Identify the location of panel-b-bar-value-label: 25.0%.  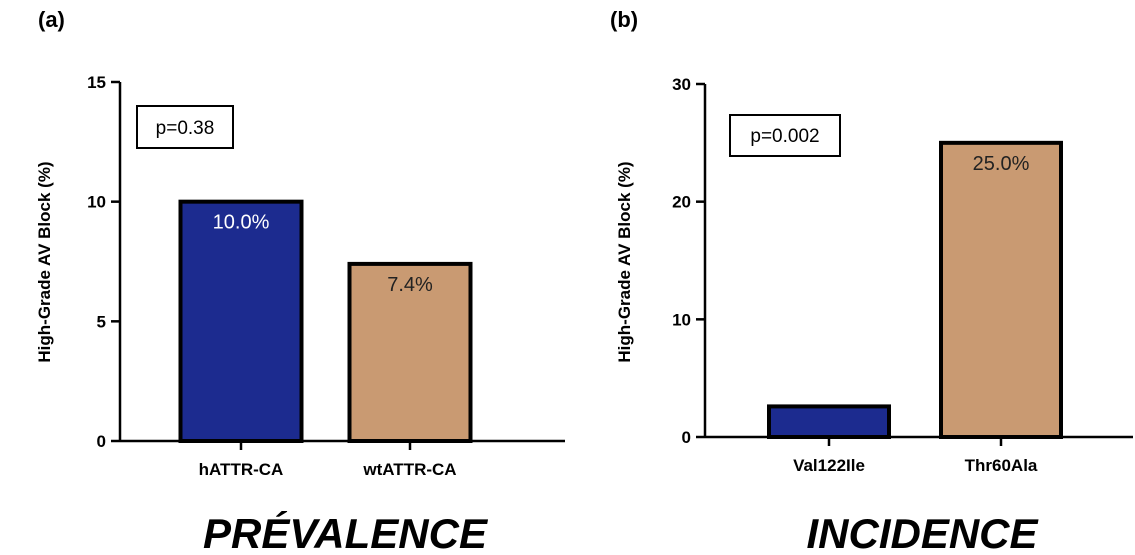
(1001, 164).